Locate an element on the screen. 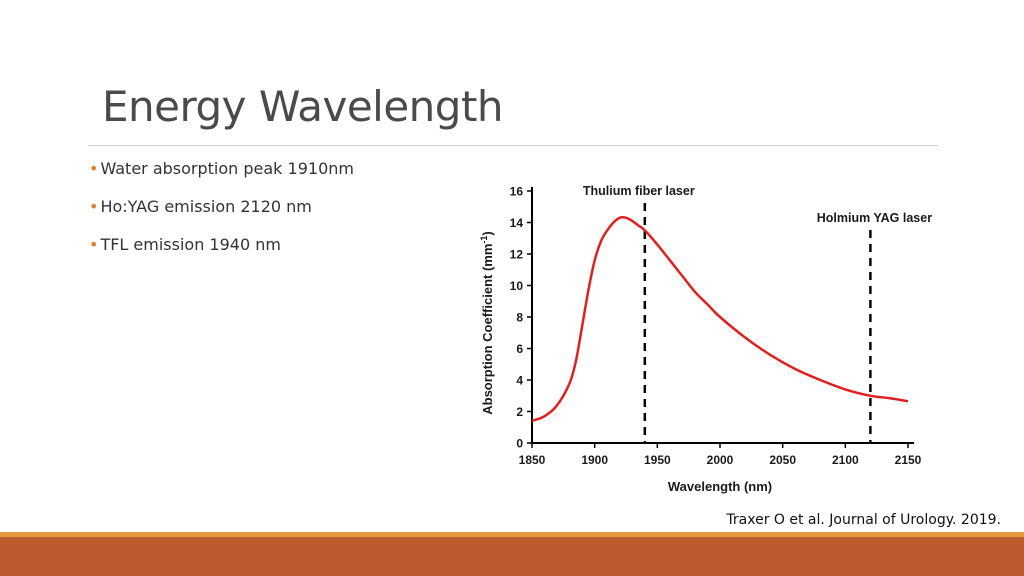  y-axis-label: Absorption Coefficient (mm-1) is located at coordinates (487, 323).